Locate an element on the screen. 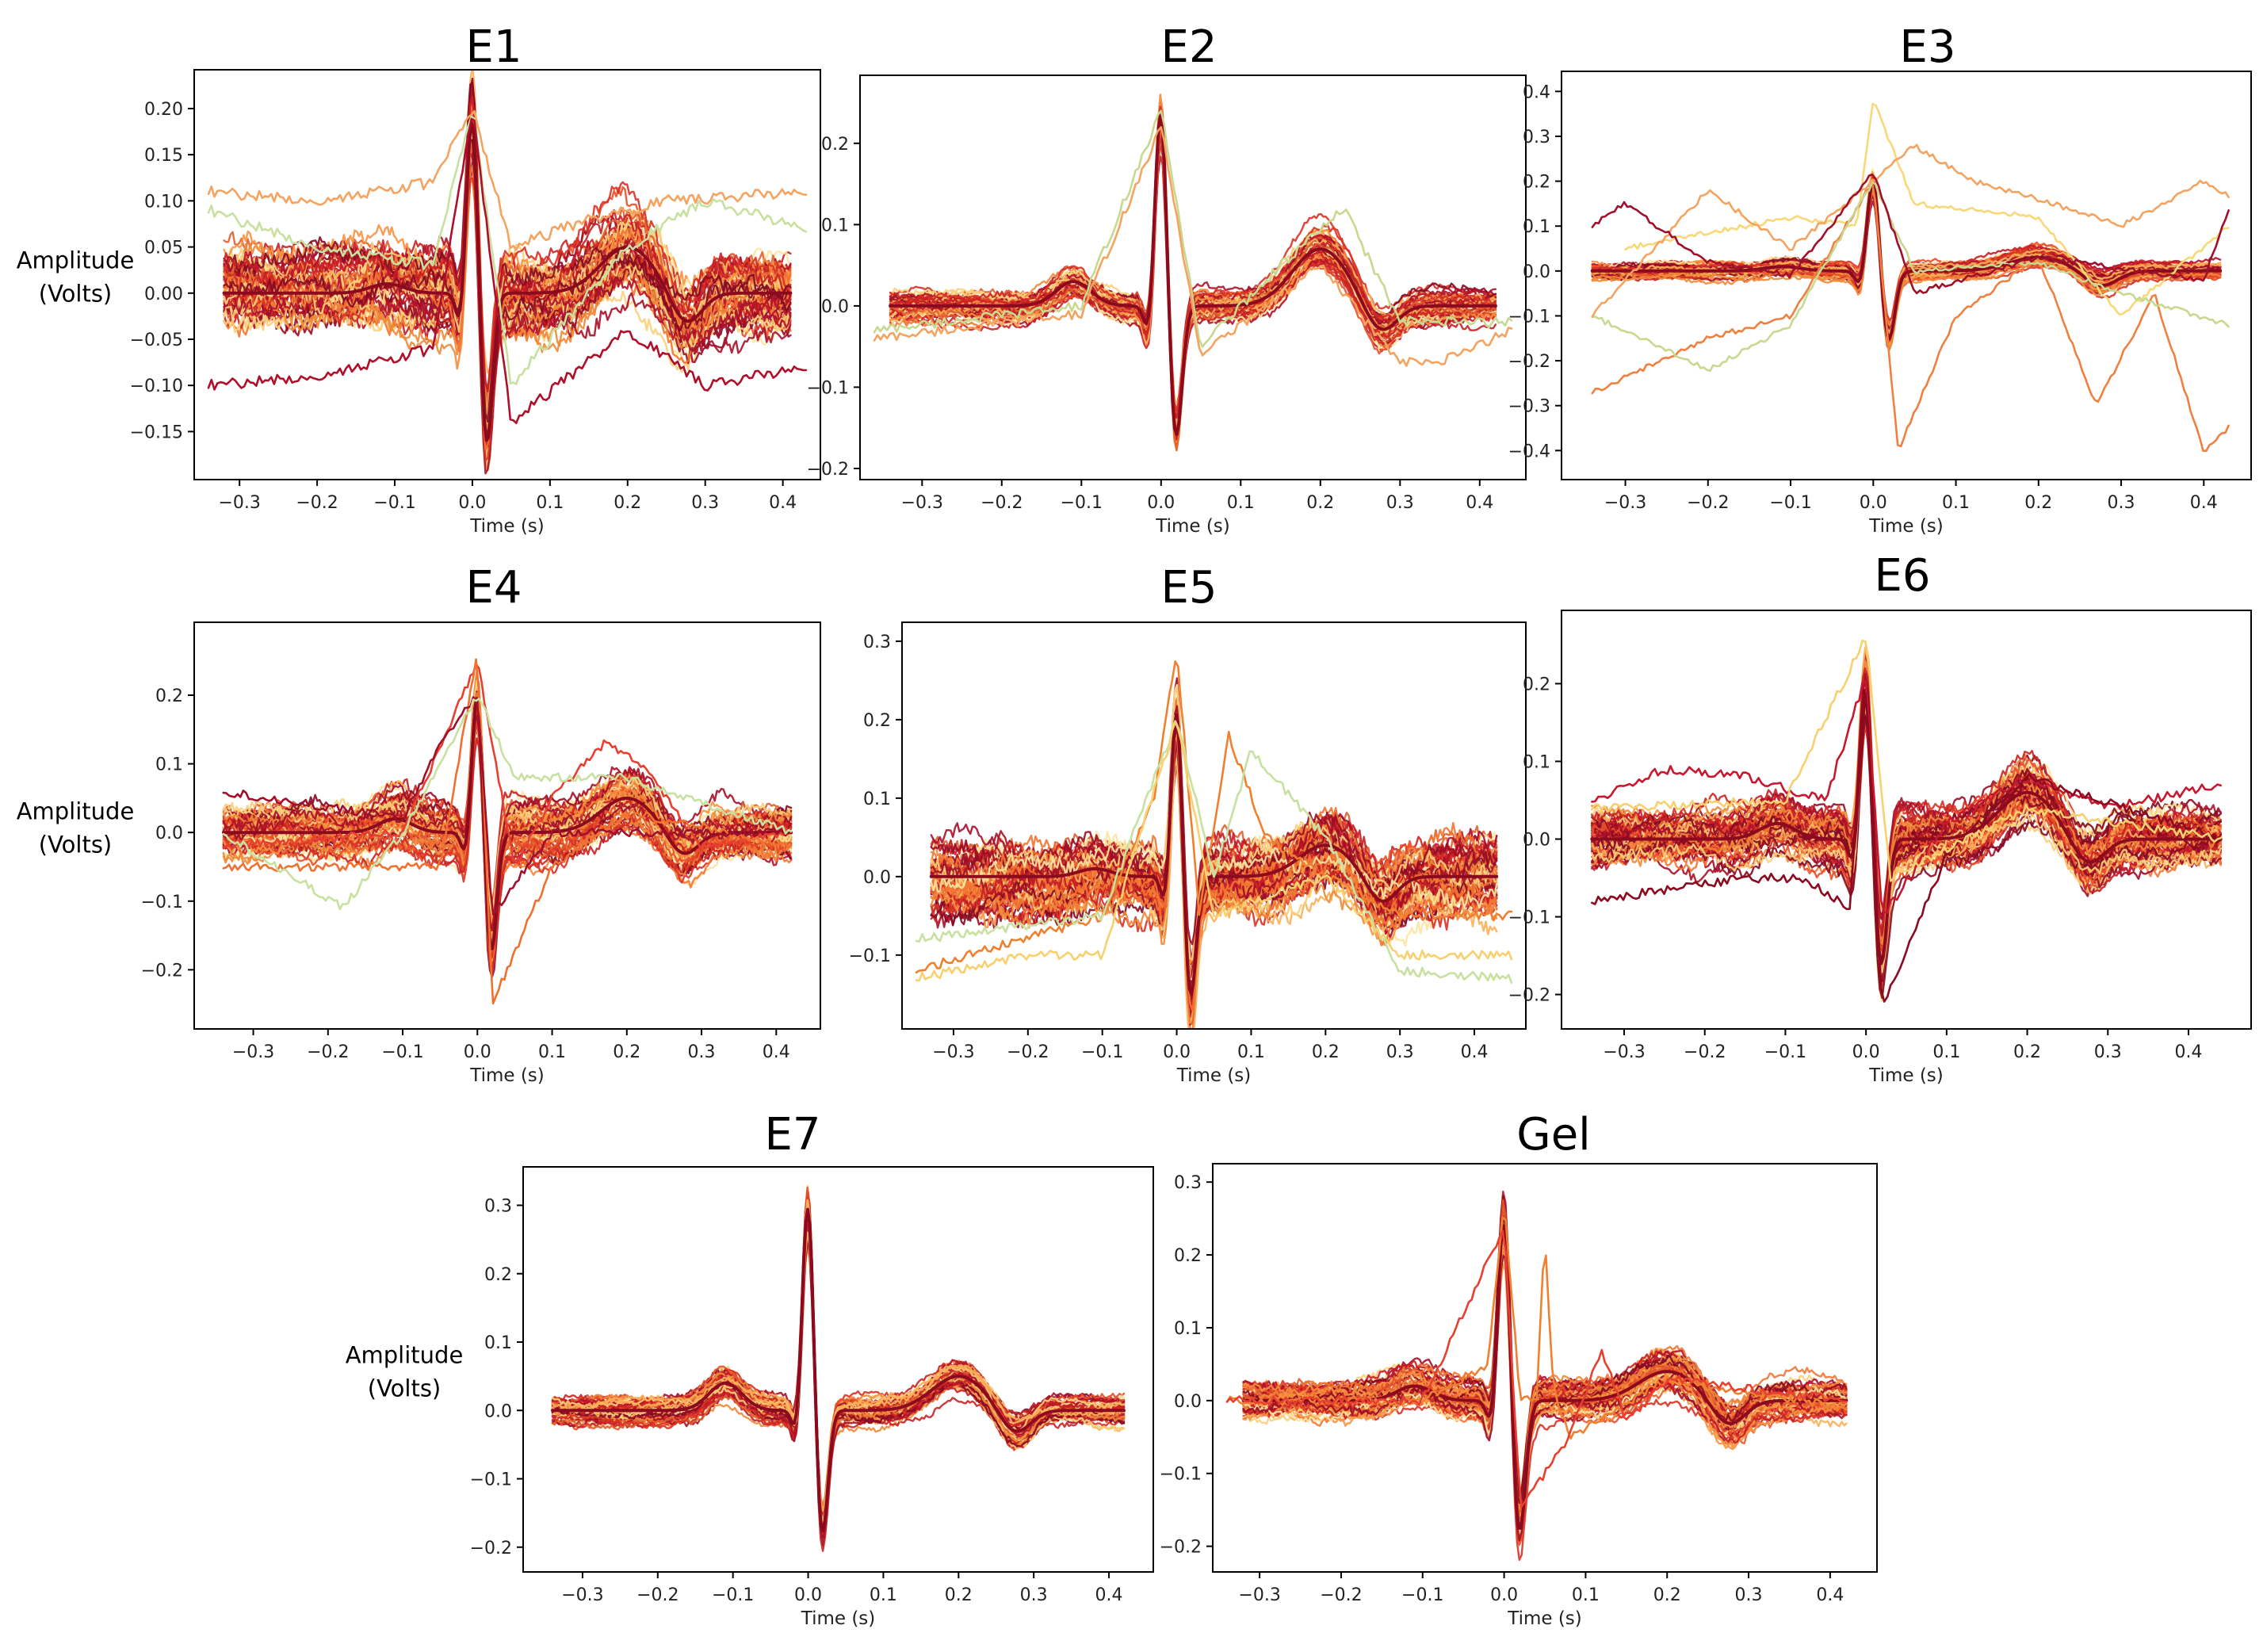  y-tick-label: 0.0 is located at coordinates (169, 833).